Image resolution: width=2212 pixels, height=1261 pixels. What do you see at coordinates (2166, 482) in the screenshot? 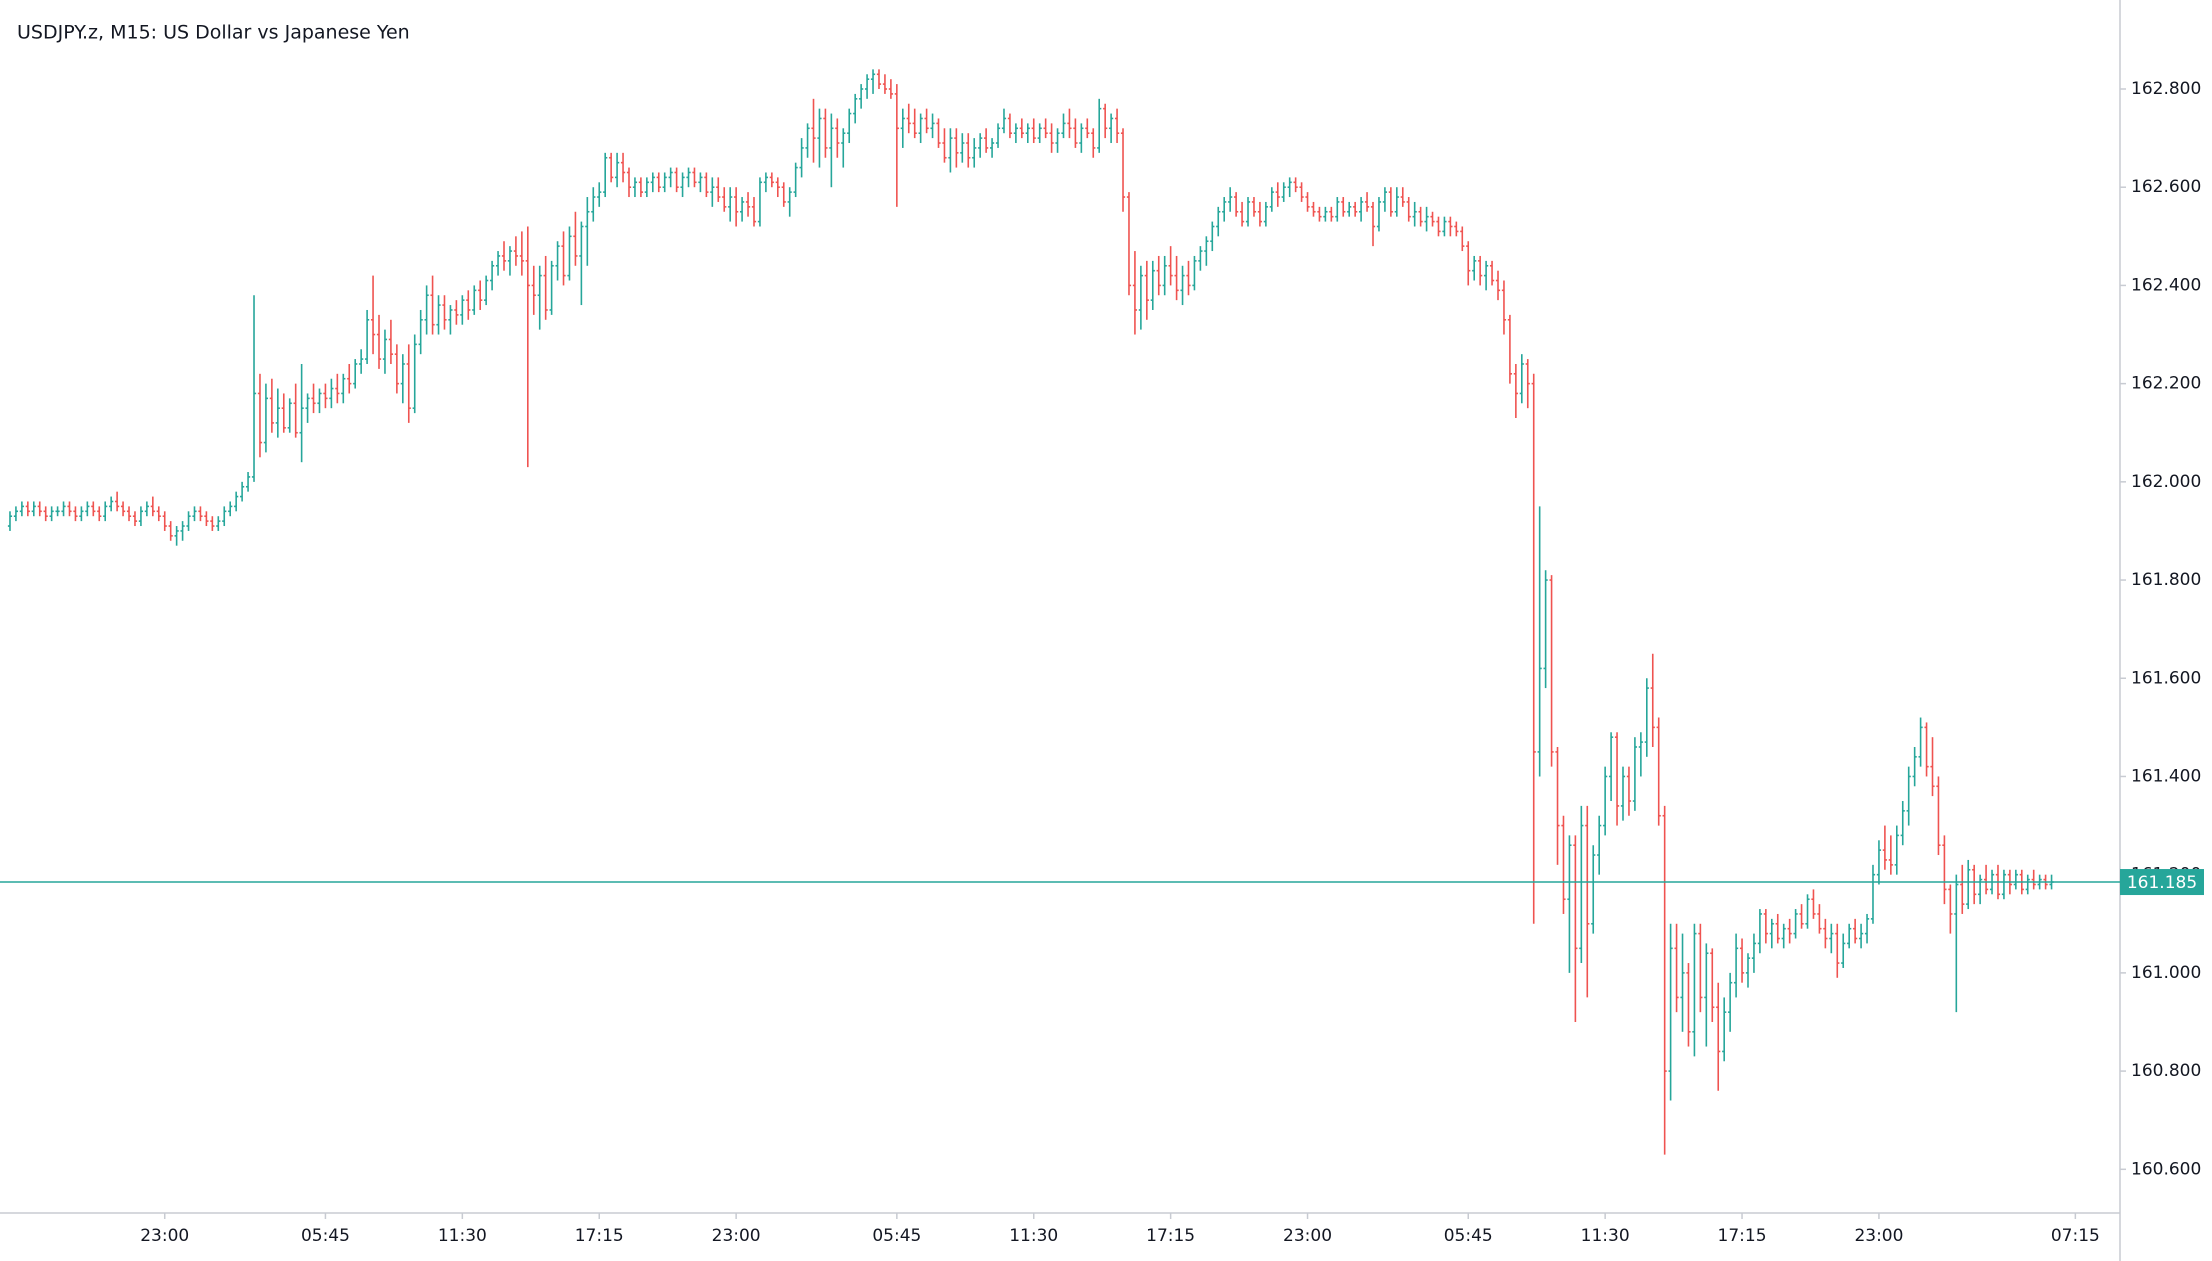
I see `y-tick-label: 162.000` at bounding box center [2166, 482].